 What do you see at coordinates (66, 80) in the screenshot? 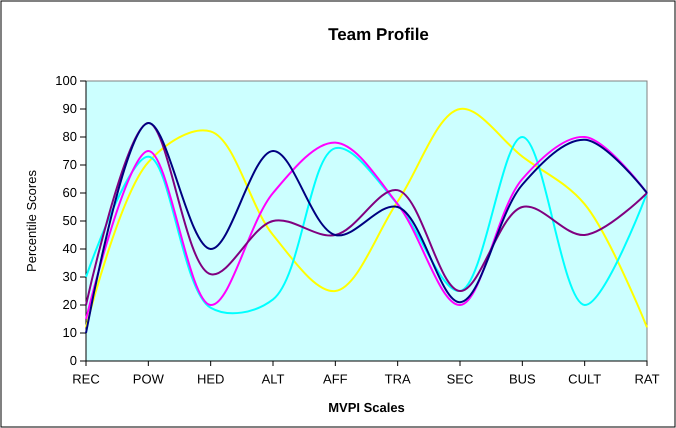
I see `y-tick-label: 100` at bounding box center [66, 80].